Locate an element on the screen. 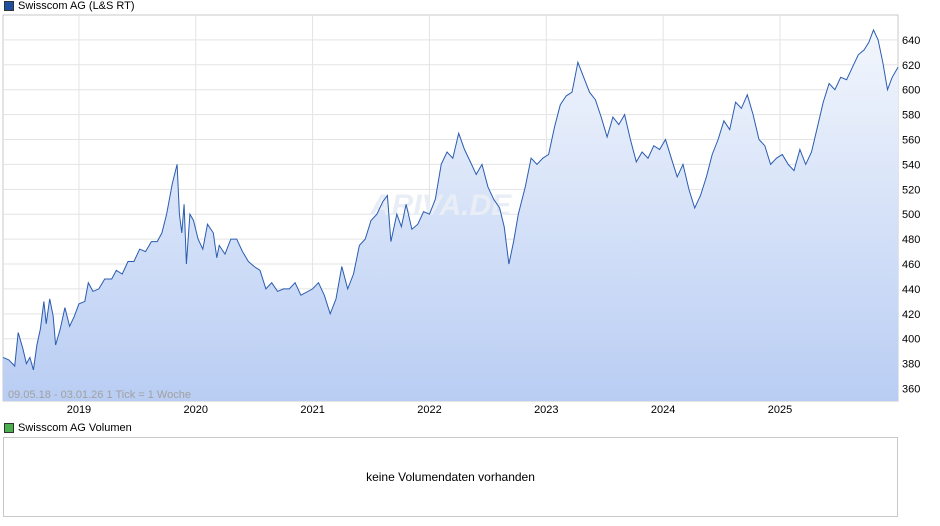 The image size is (940, 526). volume-panel: keine Volumendaten vorhanden is located at coordinates (450, 477).